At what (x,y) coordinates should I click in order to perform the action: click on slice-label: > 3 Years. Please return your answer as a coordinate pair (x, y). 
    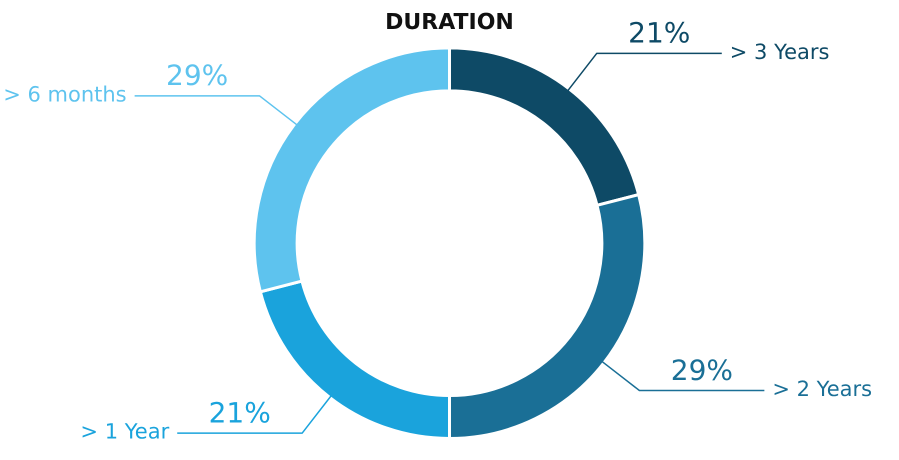
    Looking at the image, I should click on (780, 52).